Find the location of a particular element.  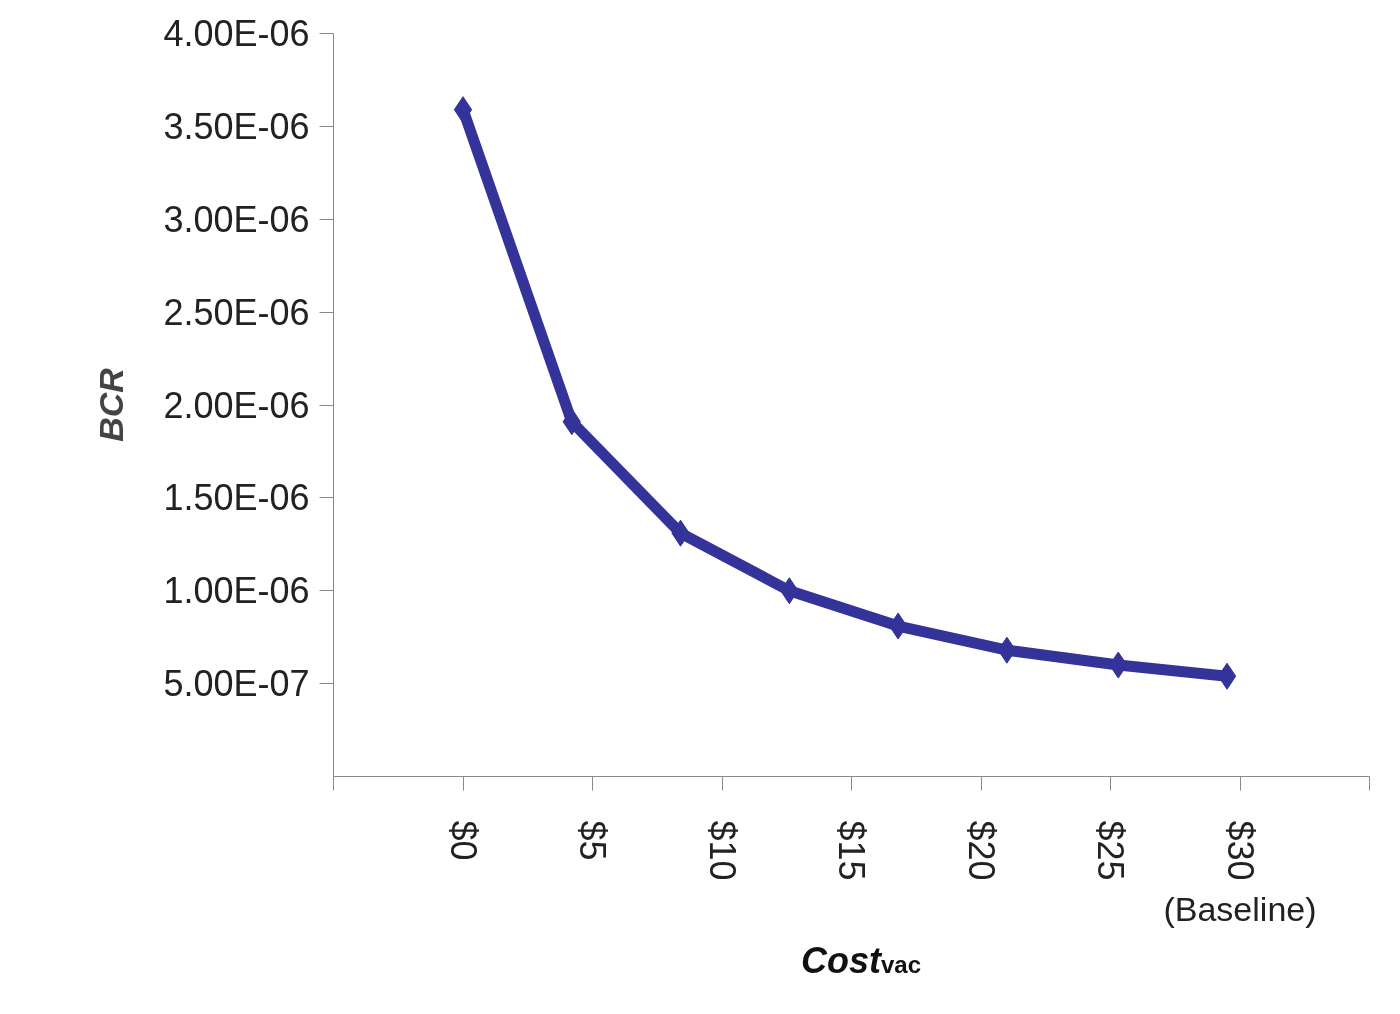

x-tick-label: $10 is located at coordinates (722, 850).